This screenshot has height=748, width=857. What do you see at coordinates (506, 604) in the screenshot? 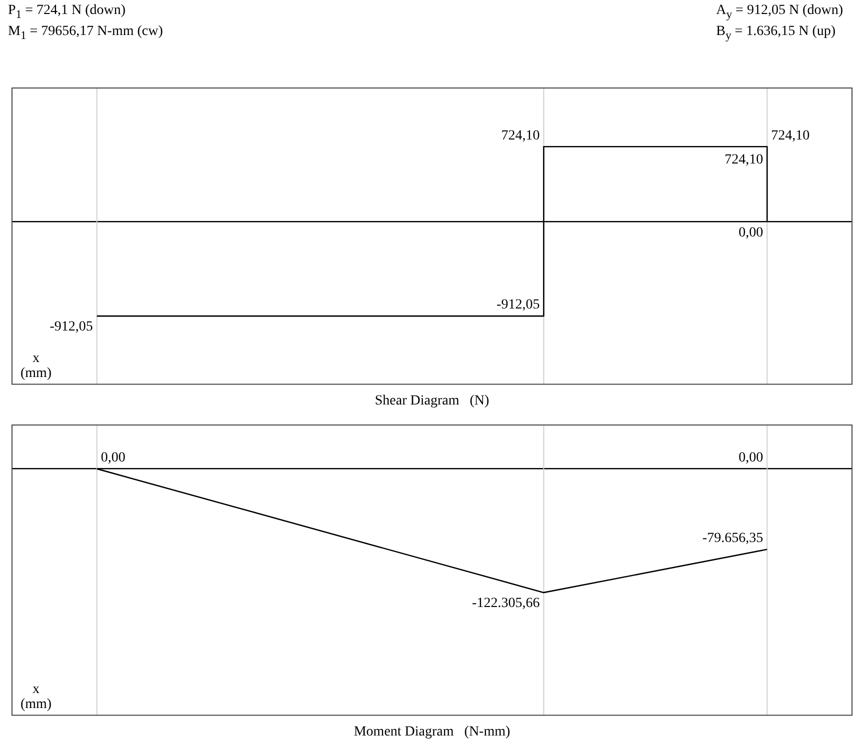
I see `data-label: -122.305,66` at bounding box center [506, 604].